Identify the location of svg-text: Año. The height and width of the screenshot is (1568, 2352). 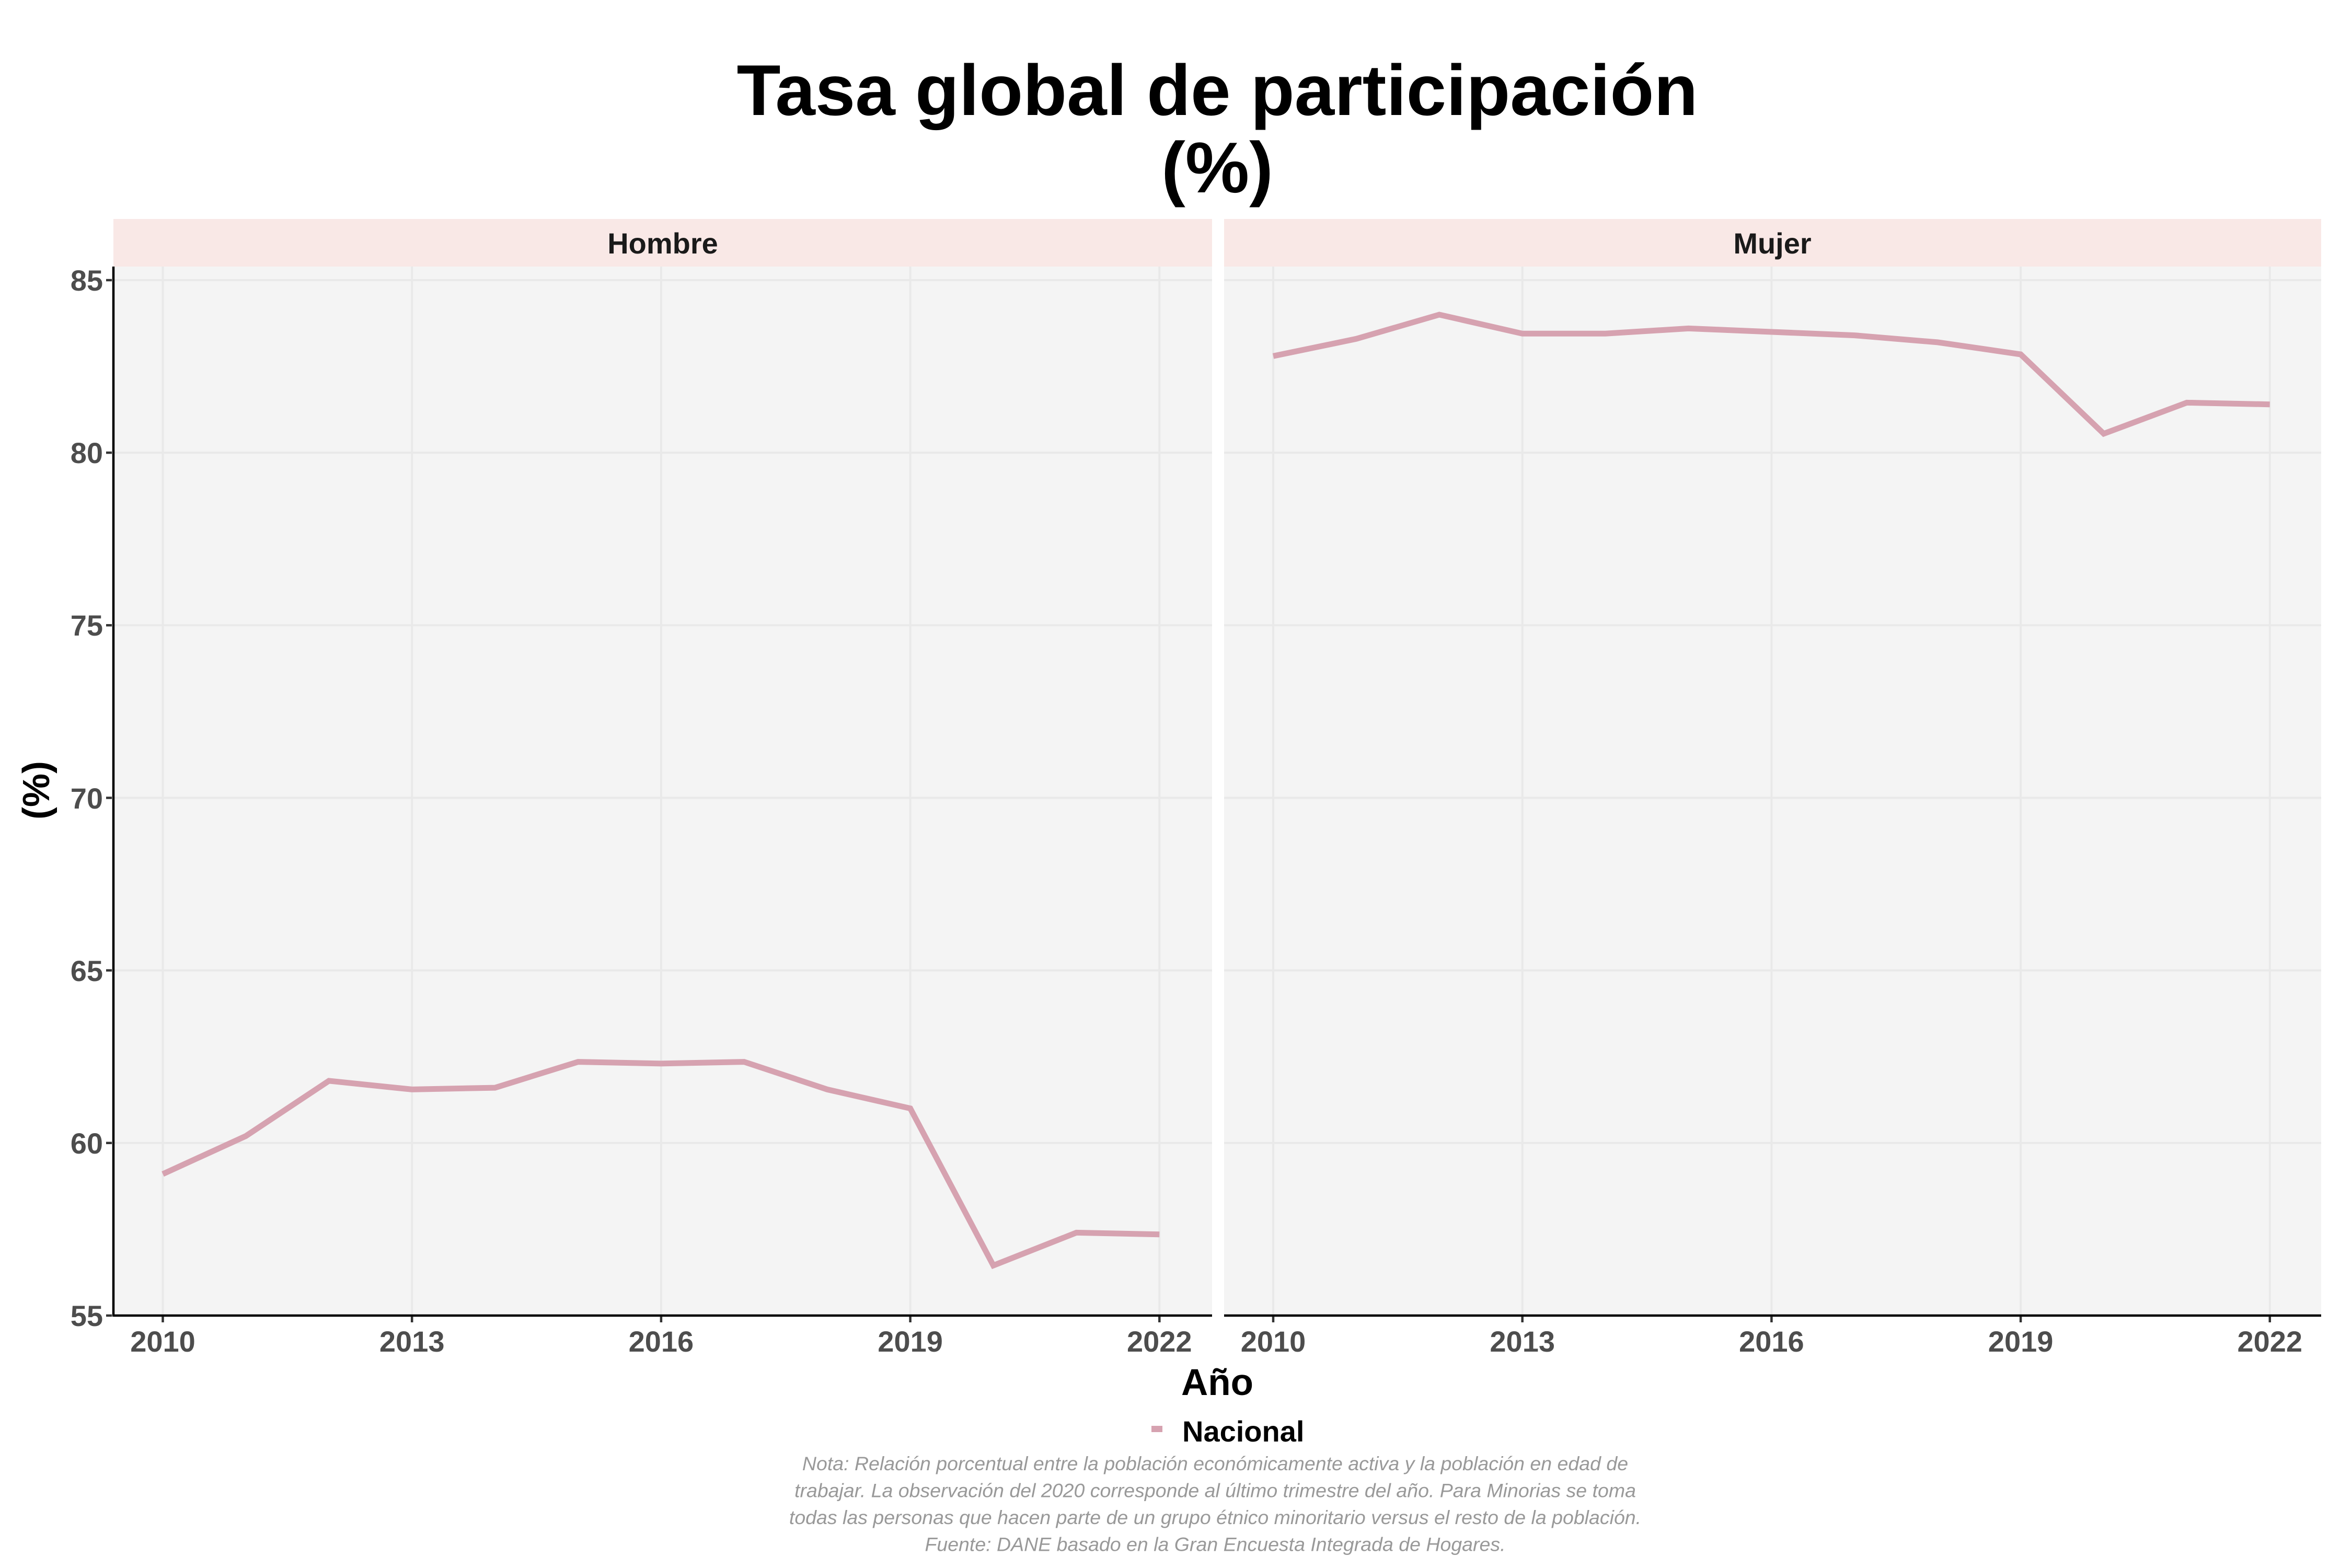
(1217, 1382).